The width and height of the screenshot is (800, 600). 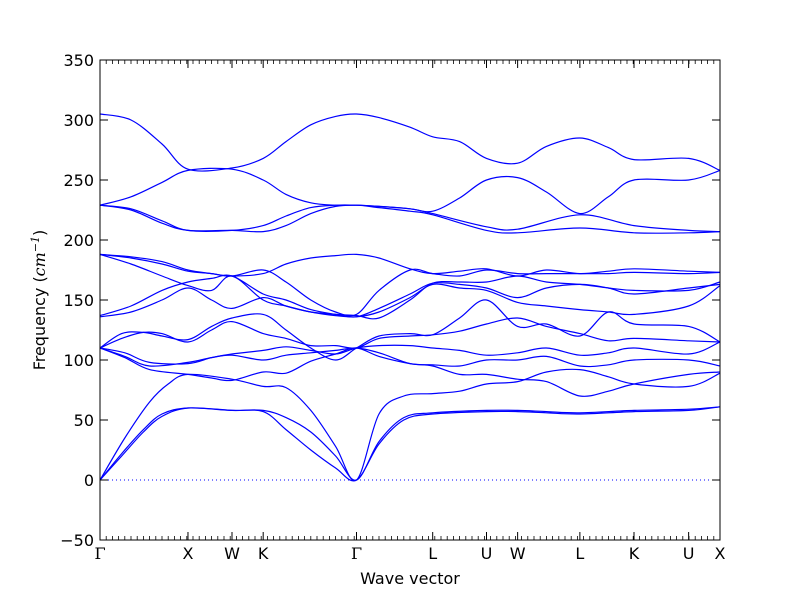 I want to click on x-axis-label: Wave vector, so click(x=410, y=578).